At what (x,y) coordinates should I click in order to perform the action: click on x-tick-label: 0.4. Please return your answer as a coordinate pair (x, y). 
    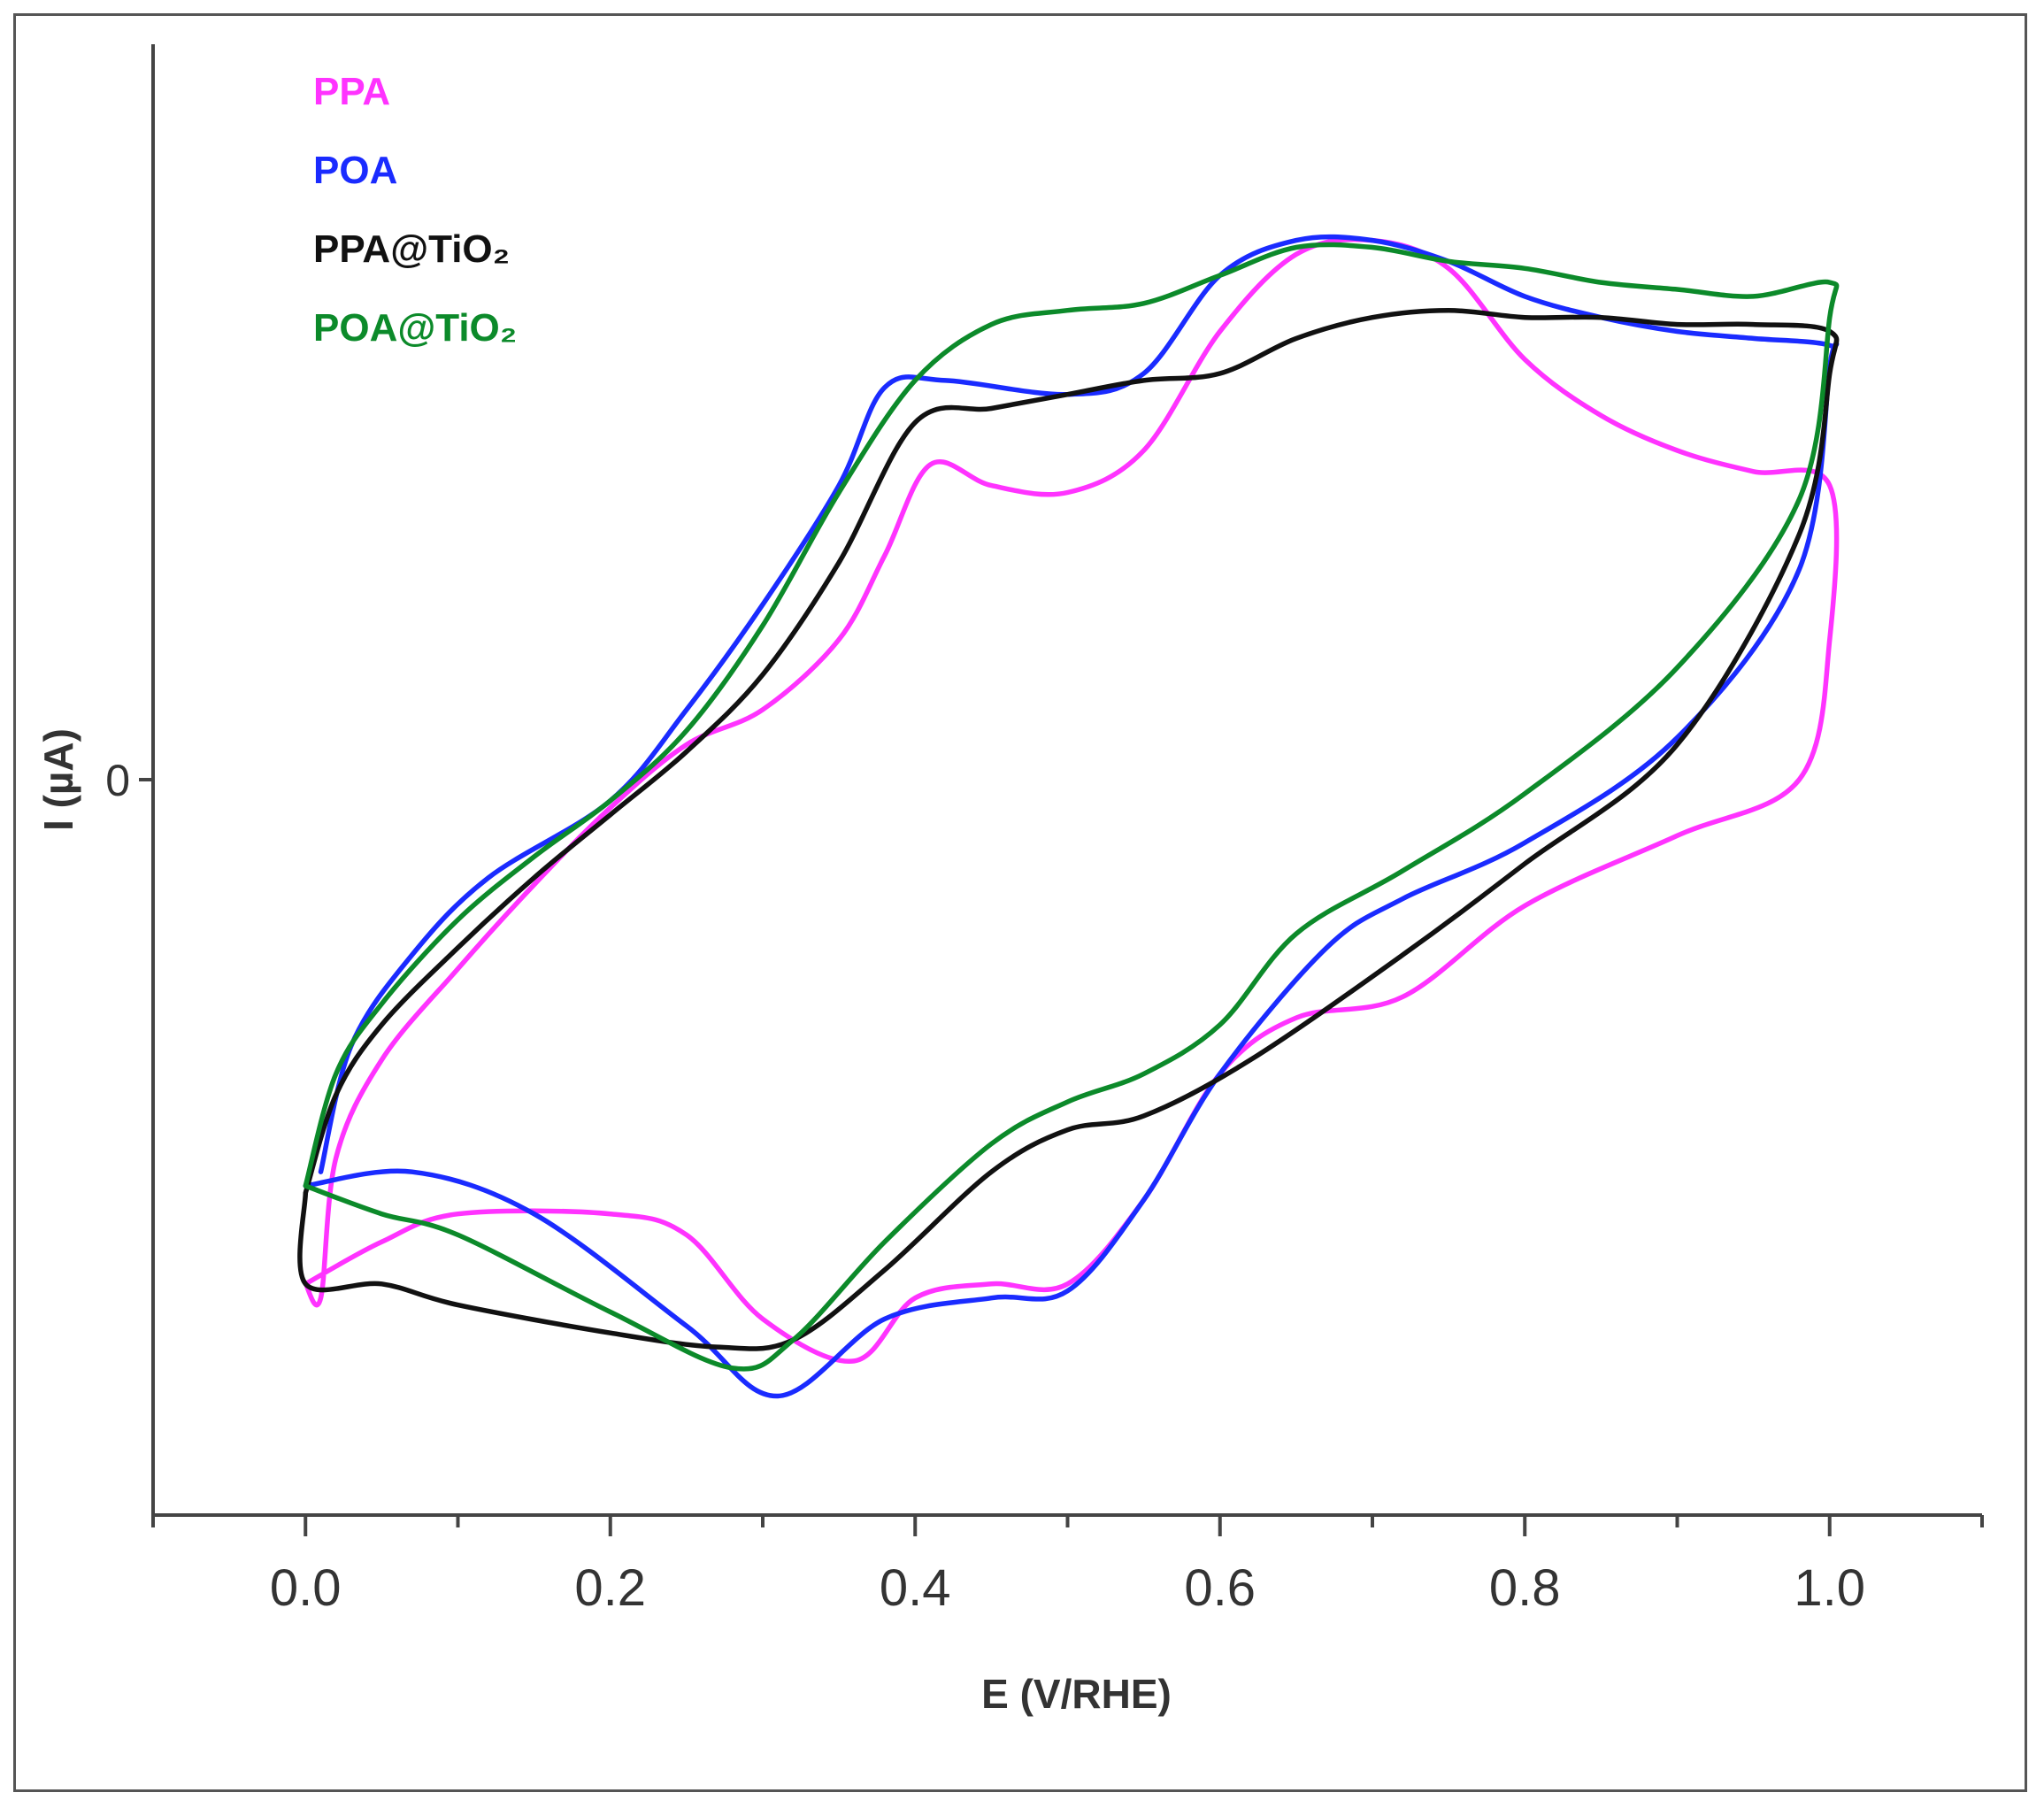
    Looking at the image, I should click on (915, 1588).